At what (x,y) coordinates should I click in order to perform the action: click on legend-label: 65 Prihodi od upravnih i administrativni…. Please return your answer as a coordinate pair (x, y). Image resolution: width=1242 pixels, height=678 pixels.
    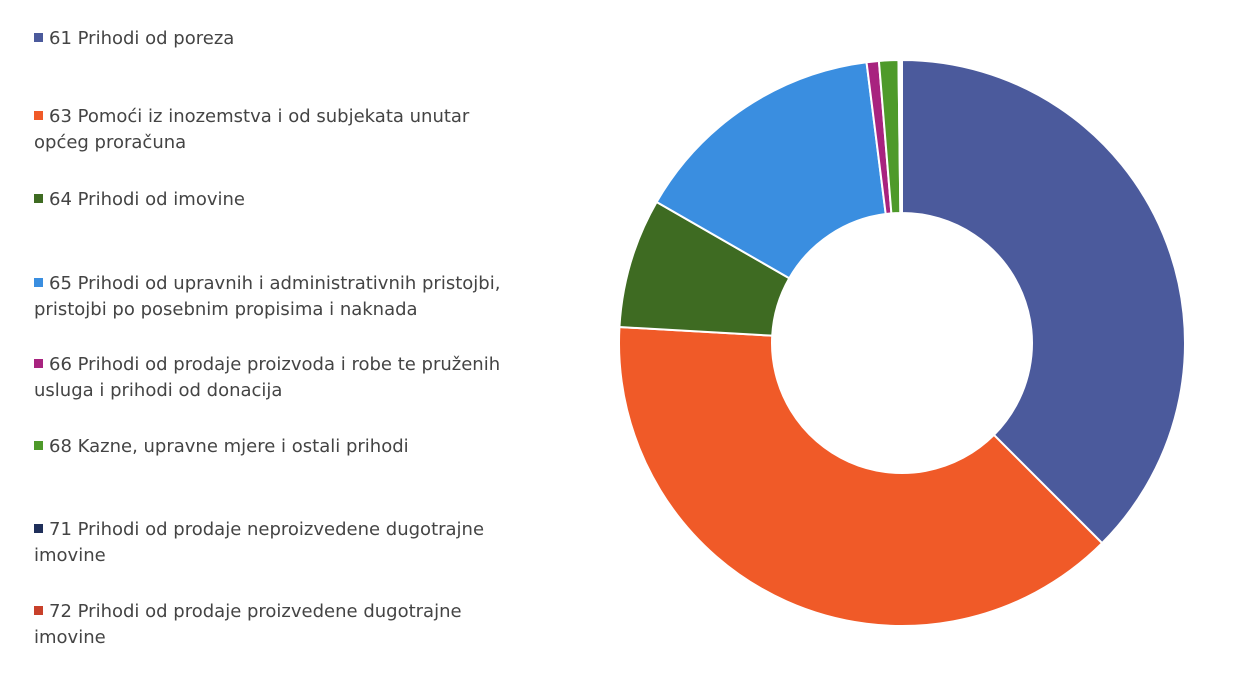
    Looking at the image, I should click on (267, 296).